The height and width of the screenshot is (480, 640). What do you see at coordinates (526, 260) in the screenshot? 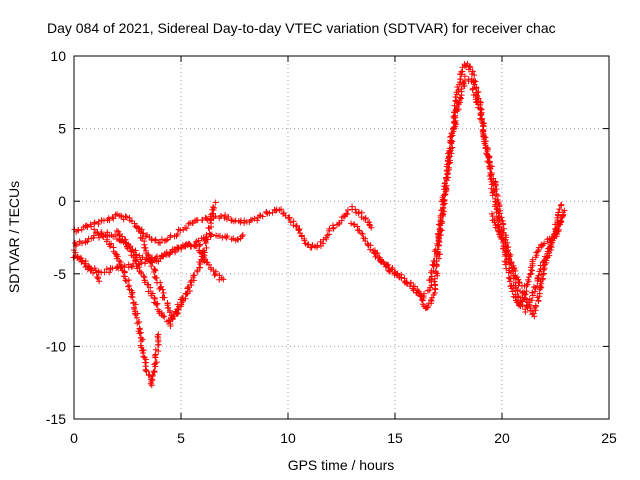
I see `series-track-late` at bounding box center [526, 260].